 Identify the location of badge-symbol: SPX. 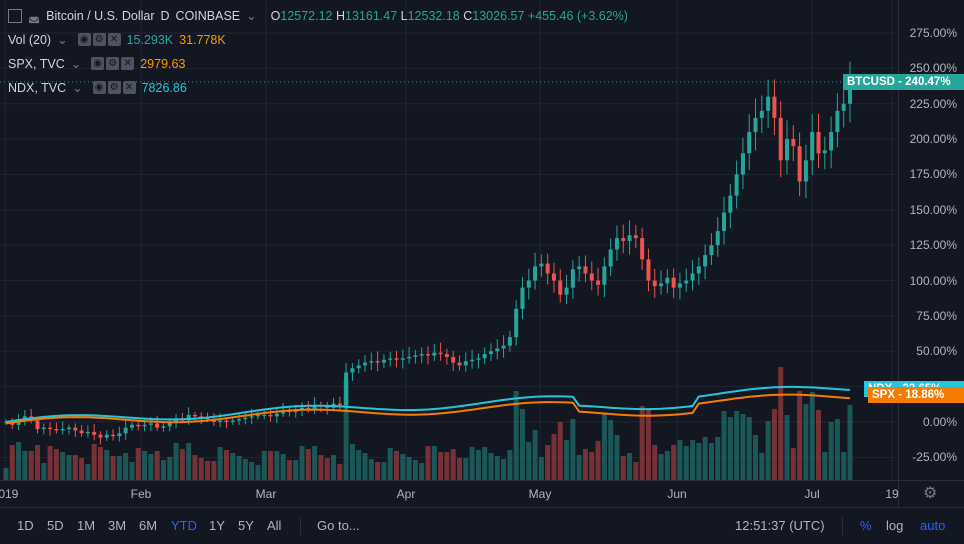
(884, 395).